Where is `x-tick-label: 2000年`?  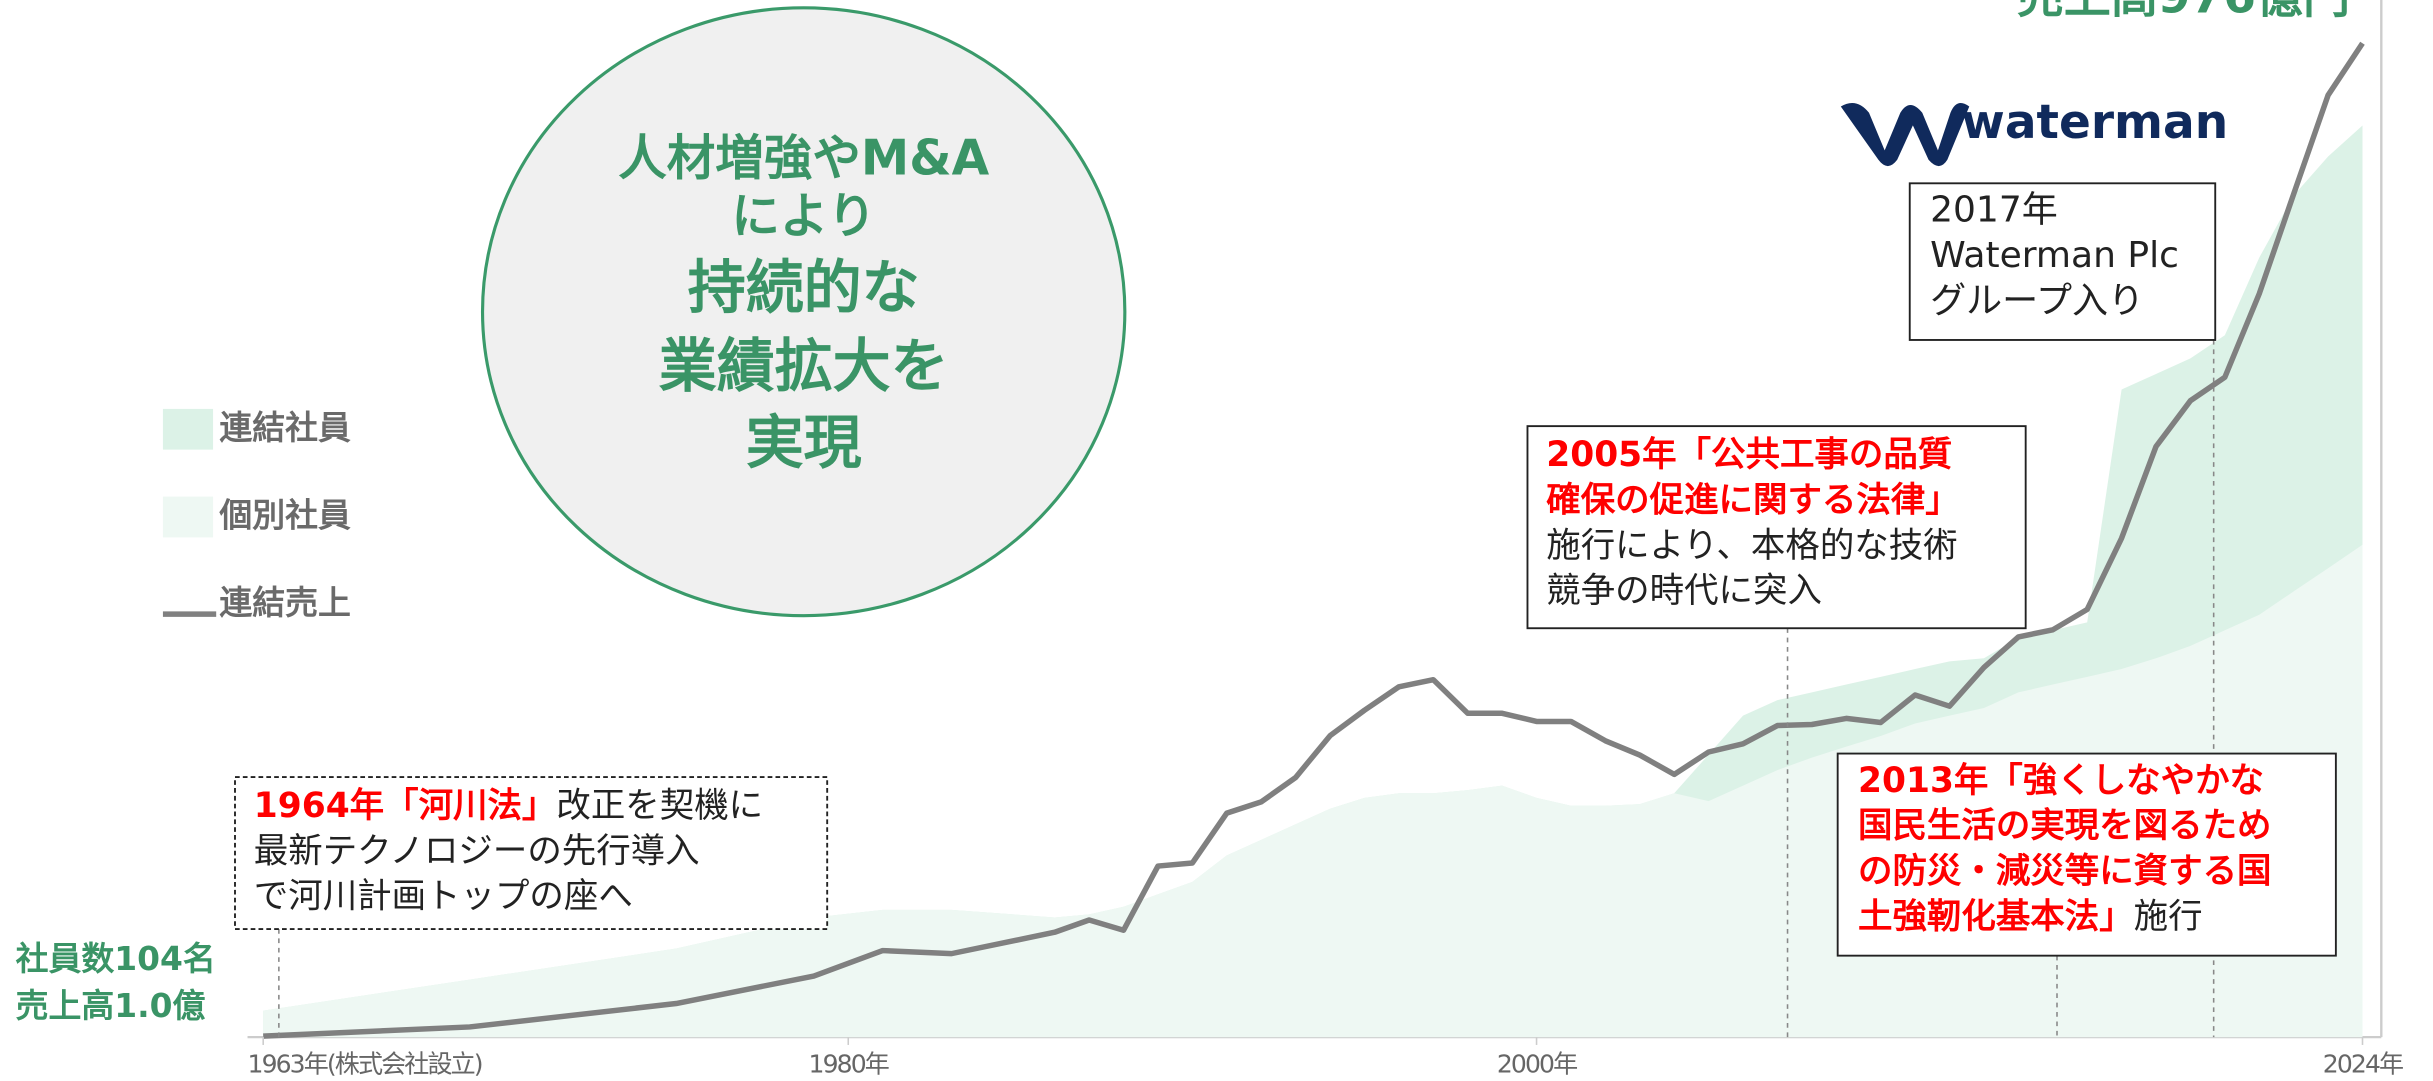
x-tick-label: 2000年 is located at coordinates (1537, 1063).